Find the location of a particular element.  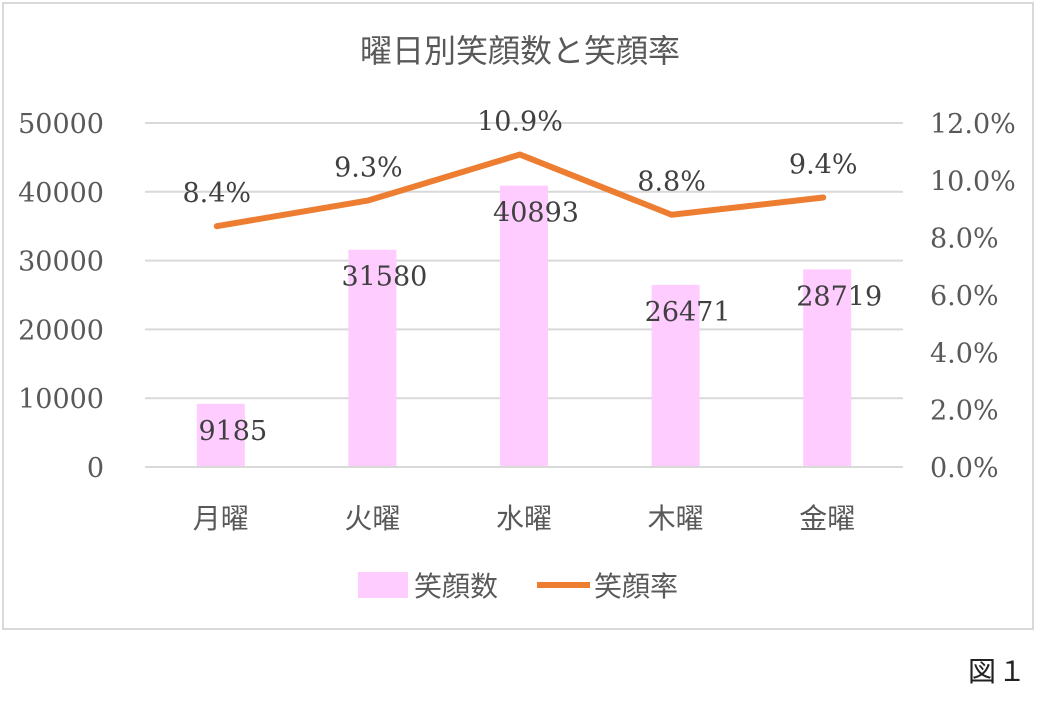

legend-label: 笑顔数 is located at coordinates (456, 586).